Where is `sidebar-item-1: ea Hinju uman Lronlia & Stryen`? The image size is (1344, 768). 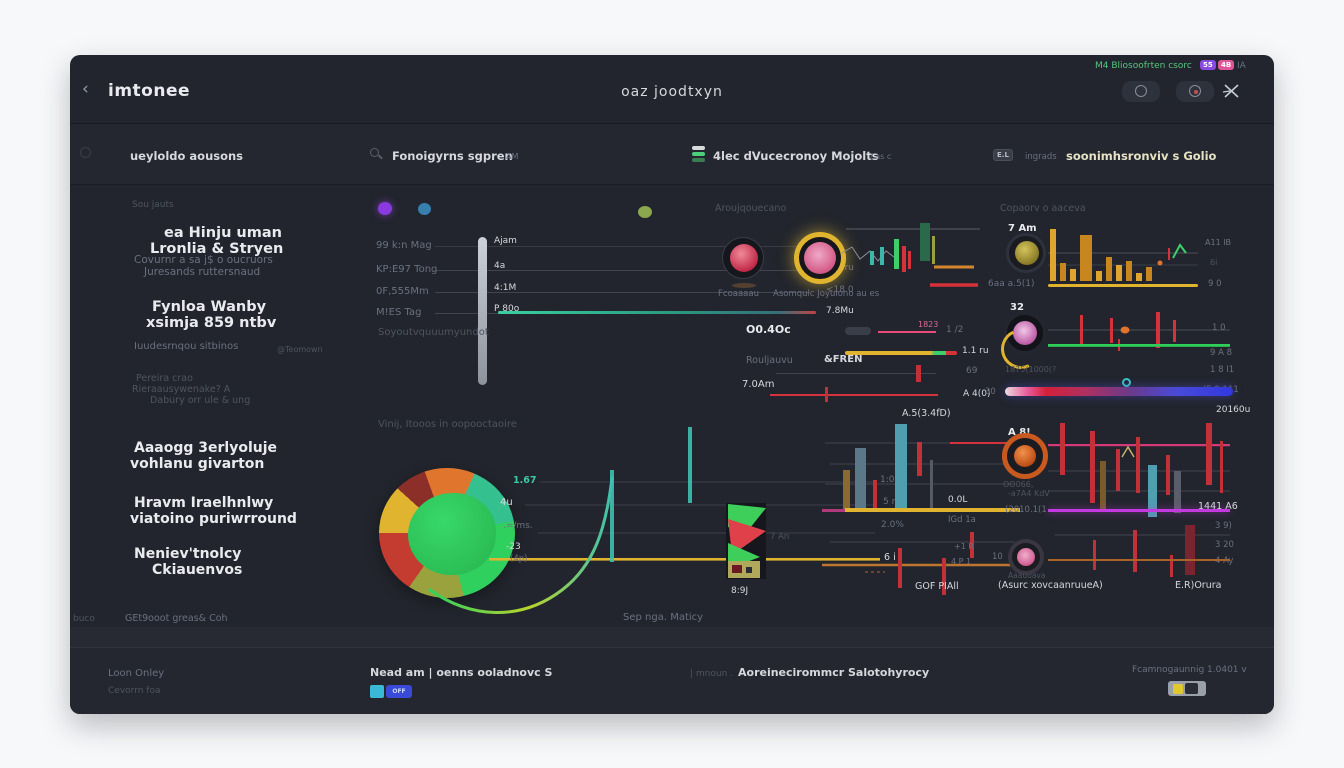
sidebar-item-1: ea Hinju uman Lronlia & Stryen is located at coordinates (216, 241).